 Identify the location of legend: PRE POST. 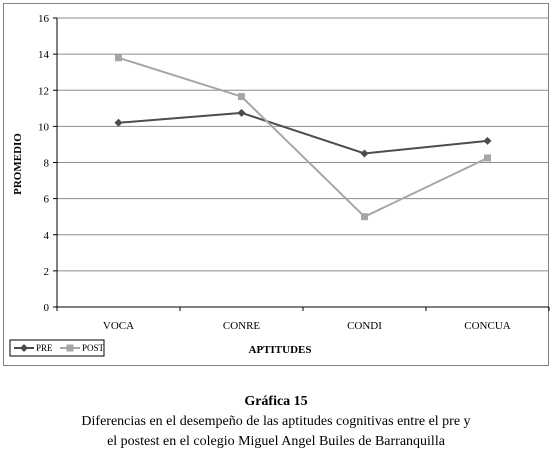
(57, 348).